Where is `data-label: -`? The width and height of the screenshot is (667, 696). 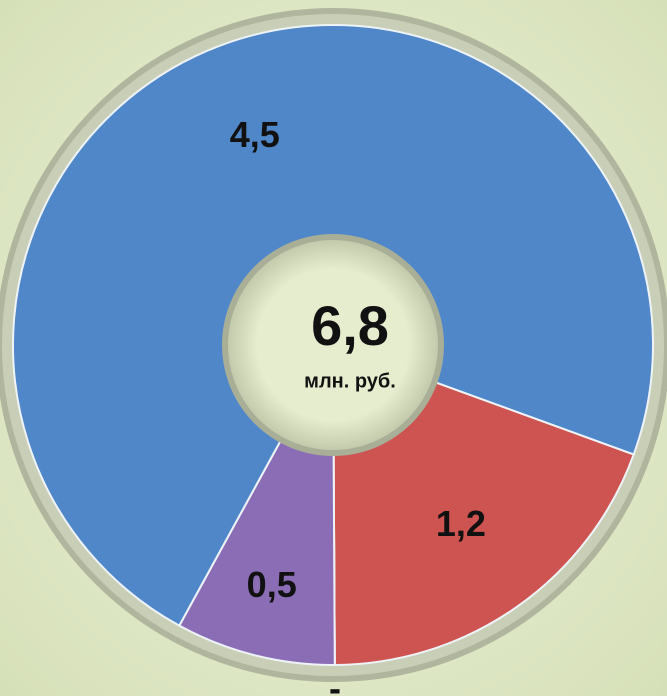 data-label: - is located at coordinates (335, 682).